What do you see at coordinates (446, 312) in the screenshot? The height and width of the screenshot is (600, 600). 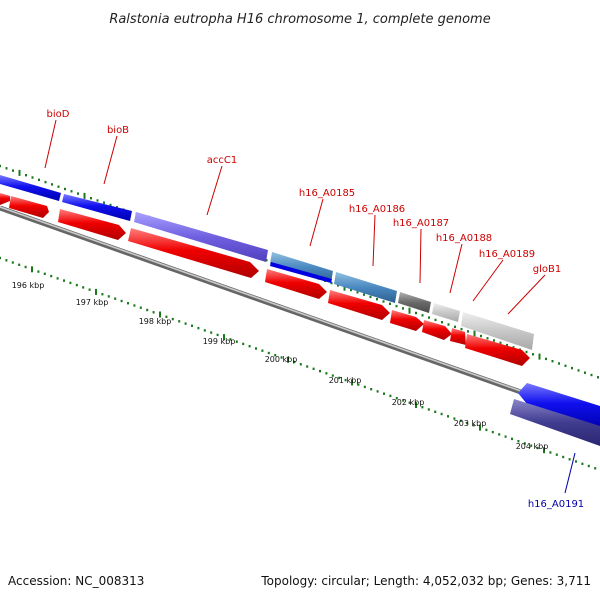 I see `gene-block-h16_A0188` at bounding box center [446, 312].